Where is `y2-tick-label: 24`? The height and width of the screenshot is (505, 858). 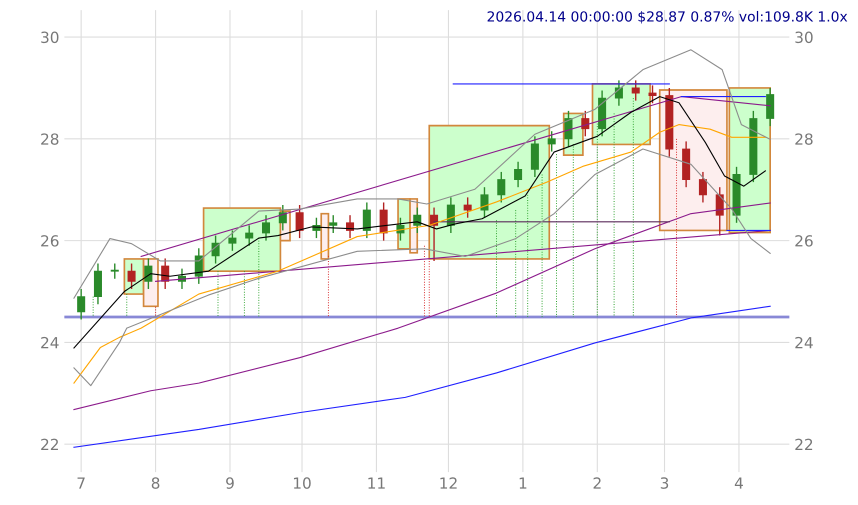 y2-tick-label: 24 is located at coordinates (804, 342).